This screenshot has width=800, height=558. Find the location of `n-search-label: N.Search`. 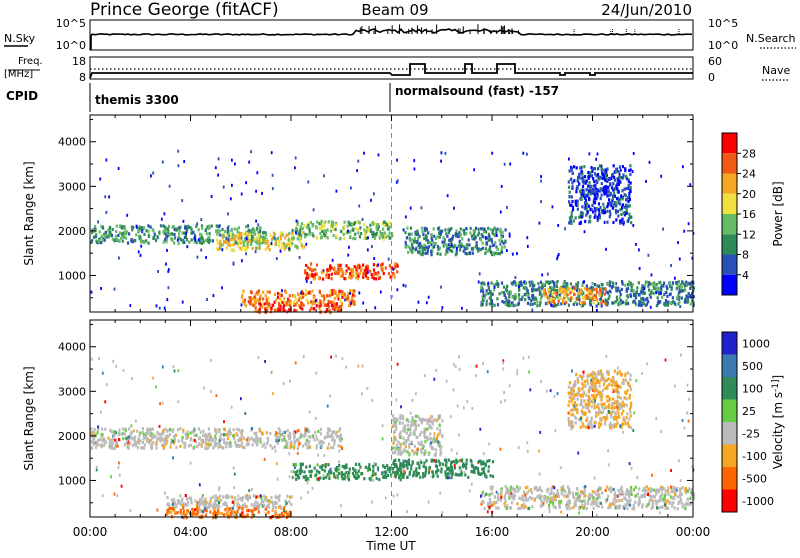

n-search-label: N.Search is located at coordinates (771, 38).